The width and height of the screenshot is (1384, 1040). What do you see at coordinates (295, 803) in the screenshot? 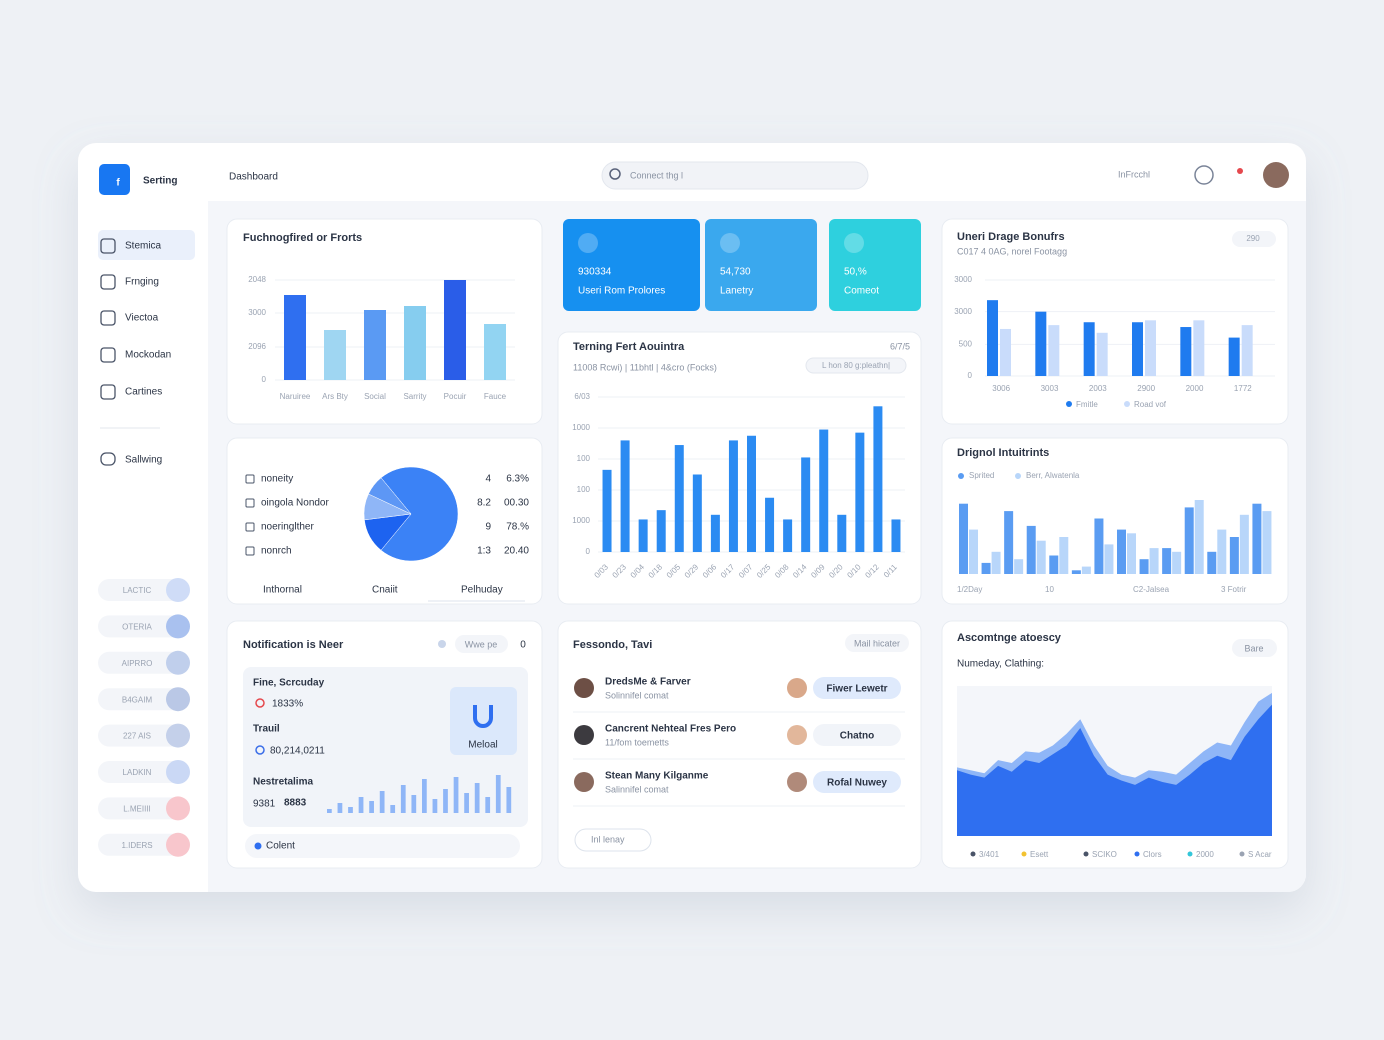
I see `value: 8883` at bounding box center [295, 803].